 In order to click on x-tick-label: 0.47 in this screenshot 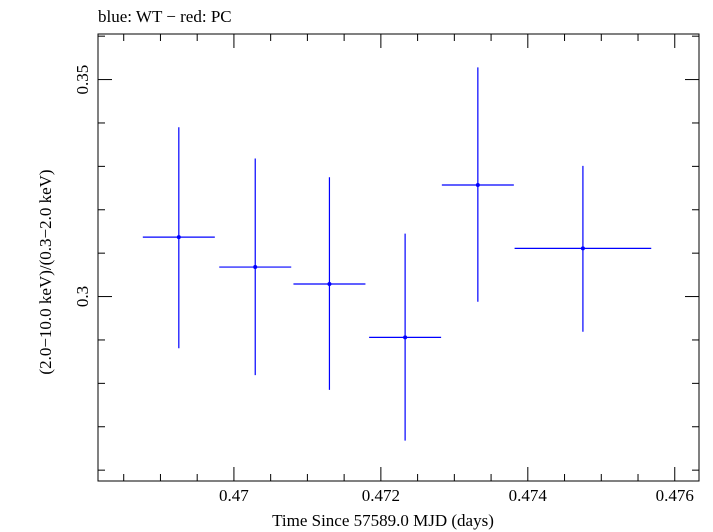, I will do `click(234, 495)`.